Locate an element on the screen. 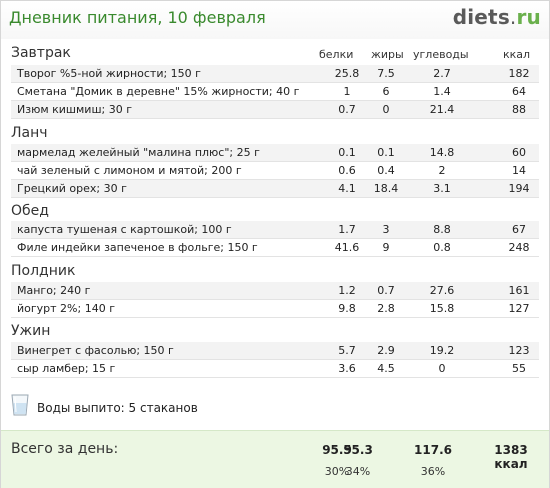  protein-percent: 30% is located at coordinates (337, 471).